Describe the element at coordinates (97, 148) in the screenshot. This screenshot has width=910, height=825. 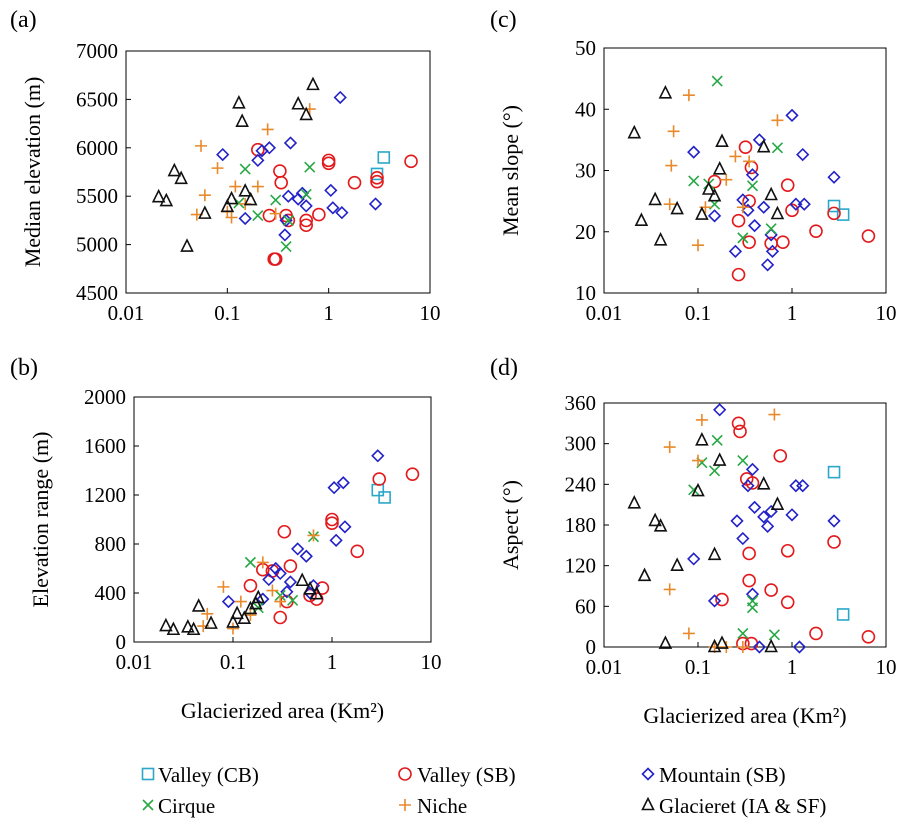
I see `y-tick-label: 6000` at that location.